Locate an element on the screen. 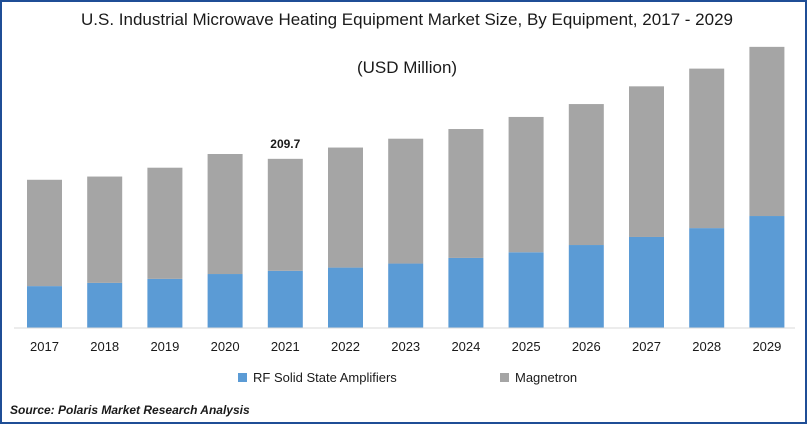 The image size is (807, 424). data-label-2021: 209.7 is located at coordinates (285, 144).